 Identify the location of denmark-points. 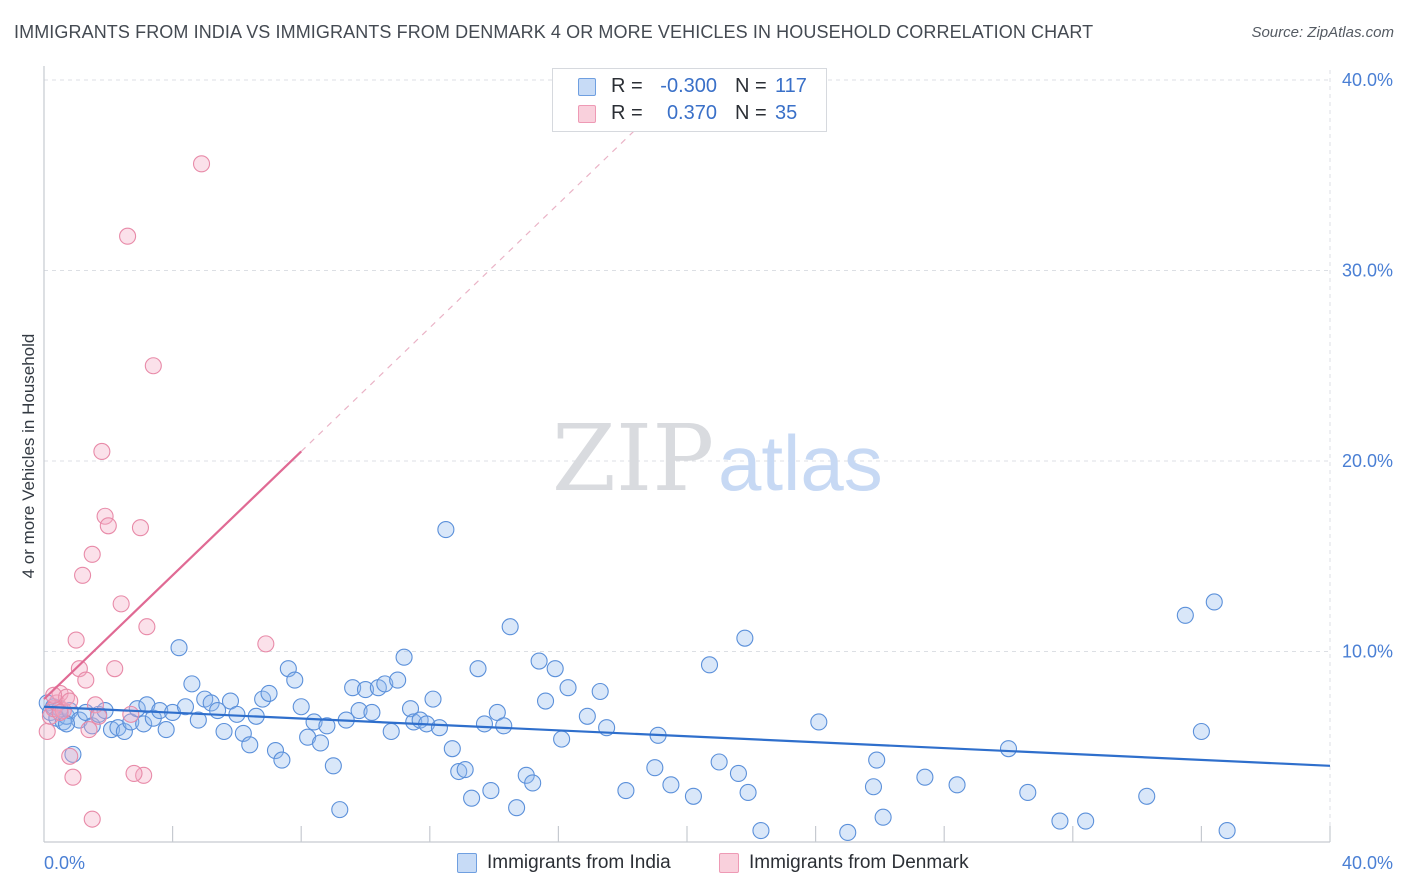
(156, 491).